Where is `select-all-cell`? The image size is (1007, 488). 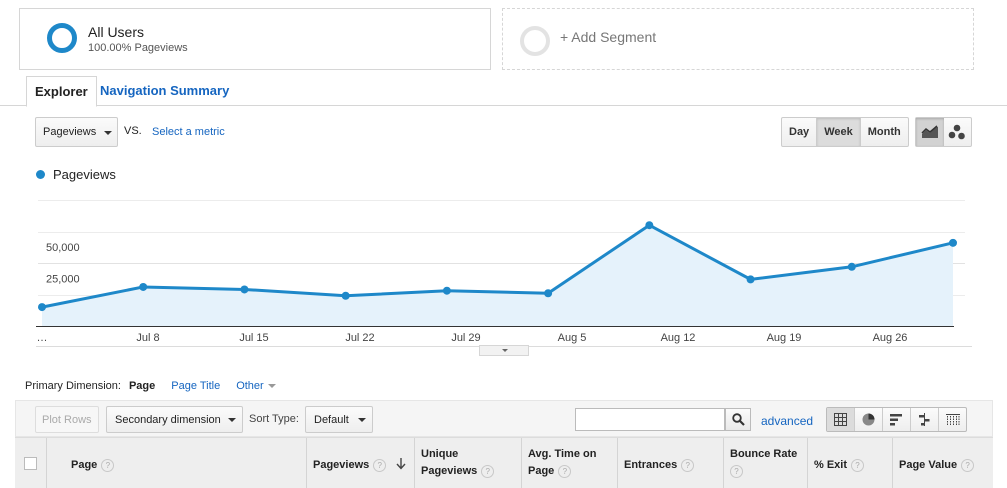
select-all-cell is located at coordinates (31, 463).